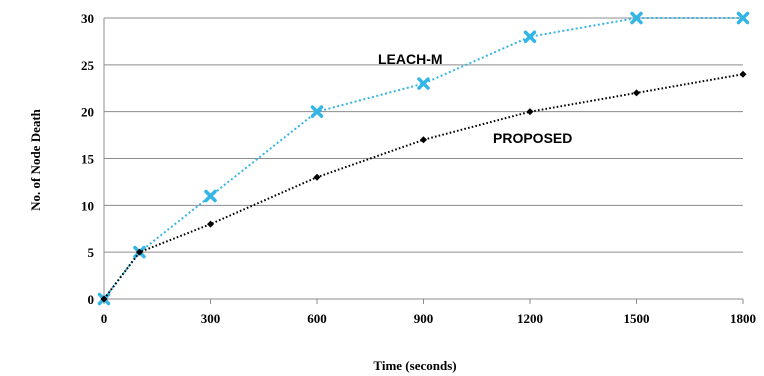  I want to click on x-tick-label-600: 600, so click(317, 318).